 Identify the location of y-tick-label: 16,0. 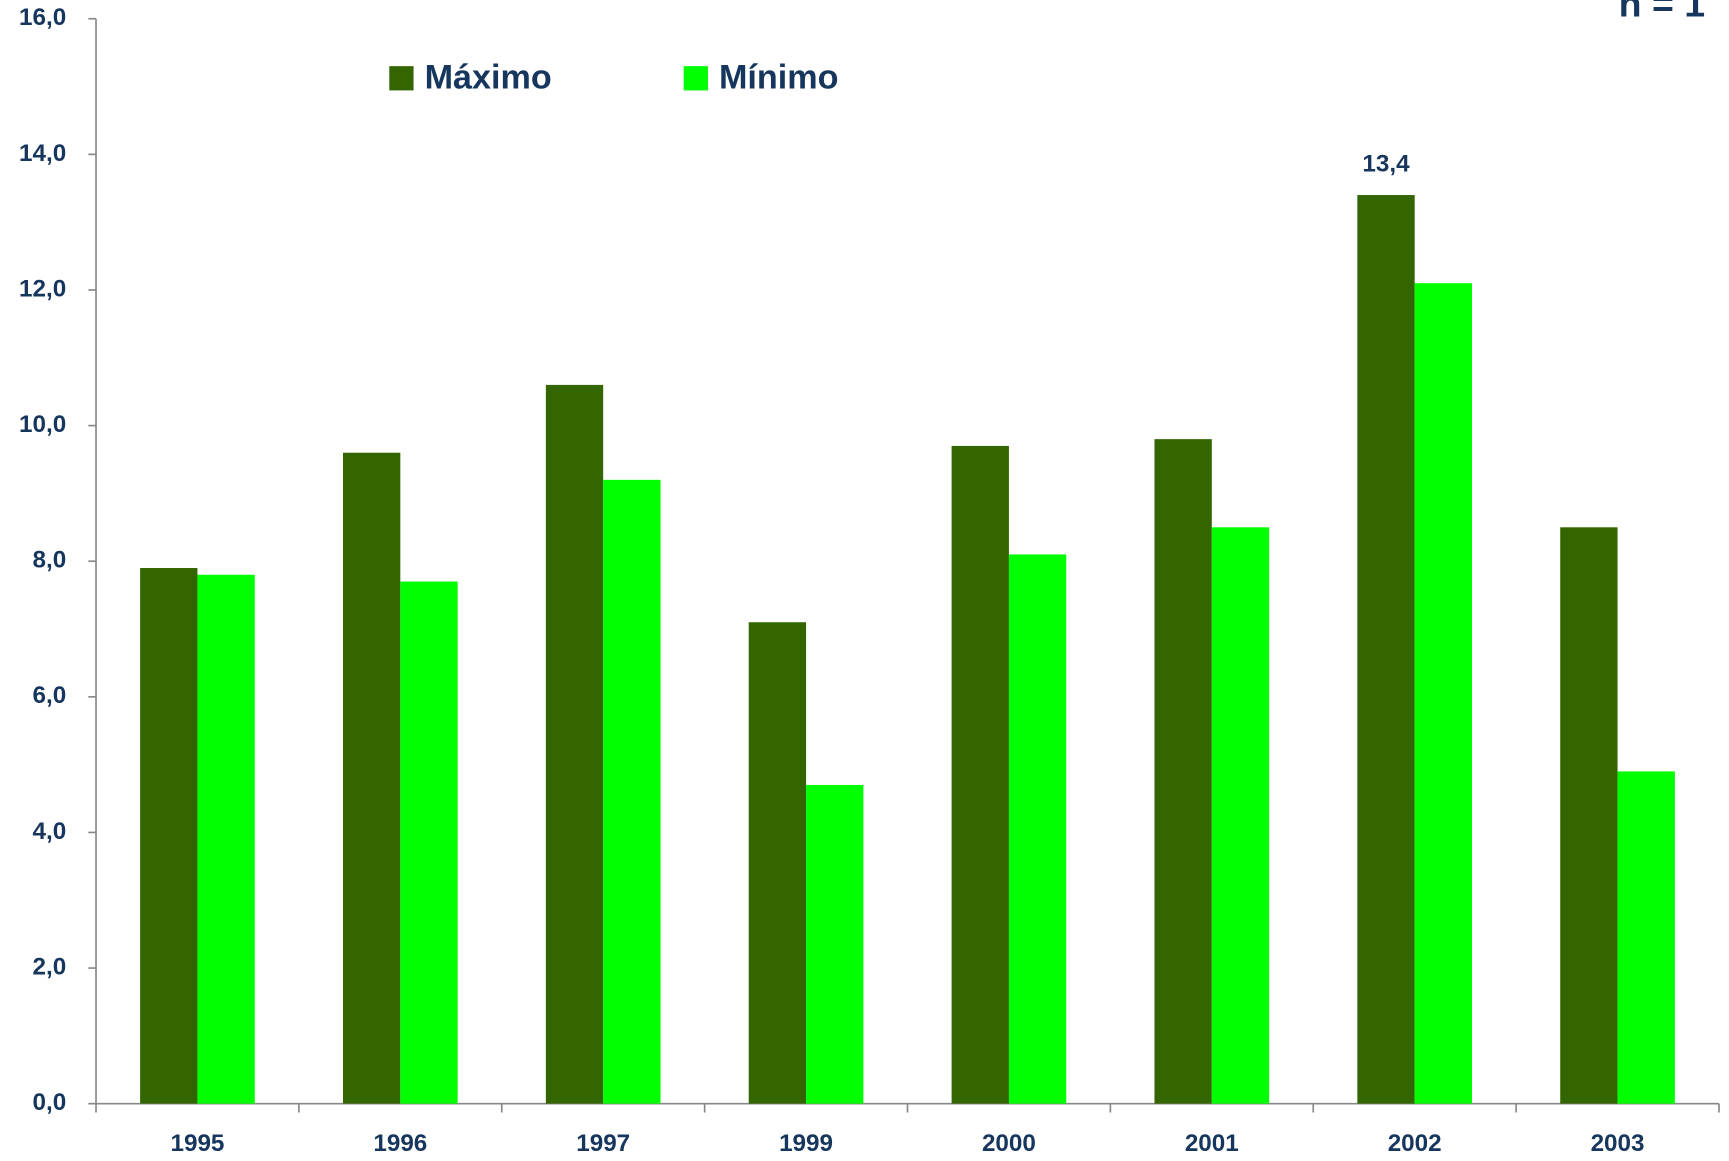
(42, 17).